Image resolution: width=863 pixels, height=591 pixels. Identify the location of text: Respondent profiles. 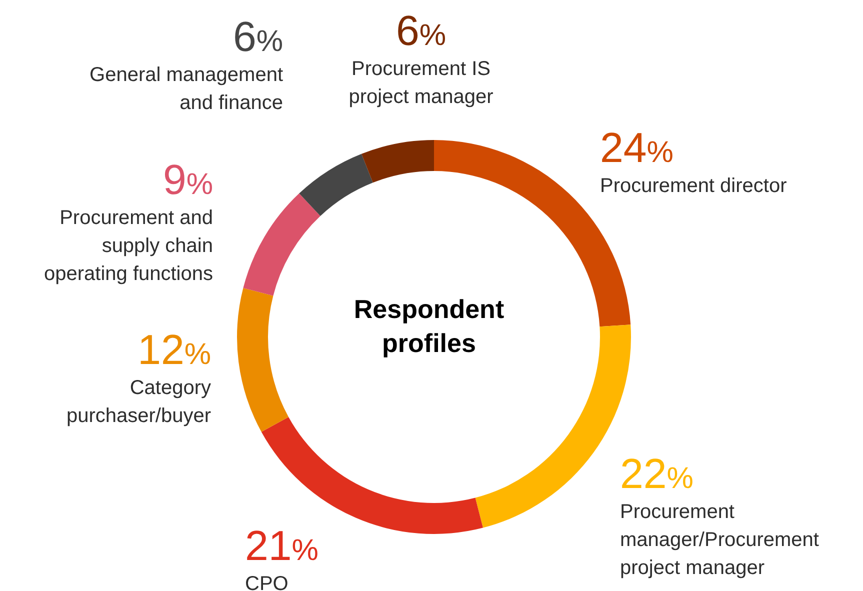
(429, 326).